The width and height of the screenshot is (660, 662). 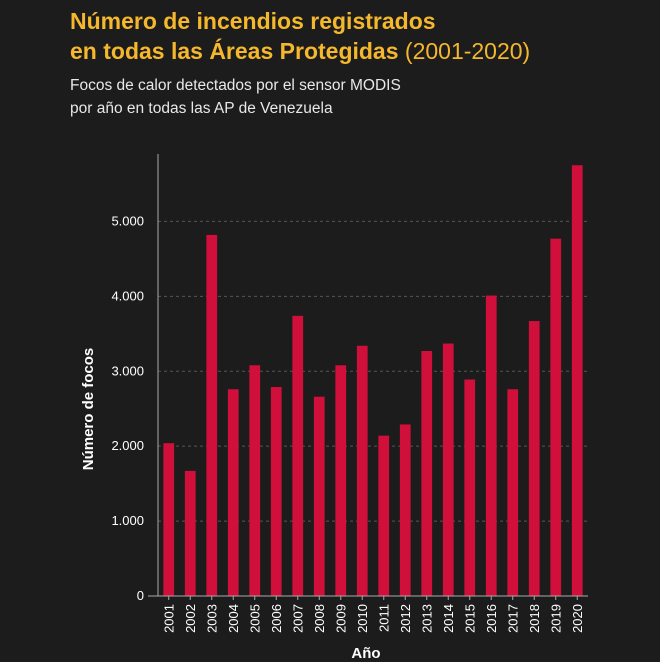 I want to click on bar-2006, so click(x=276, y=491).